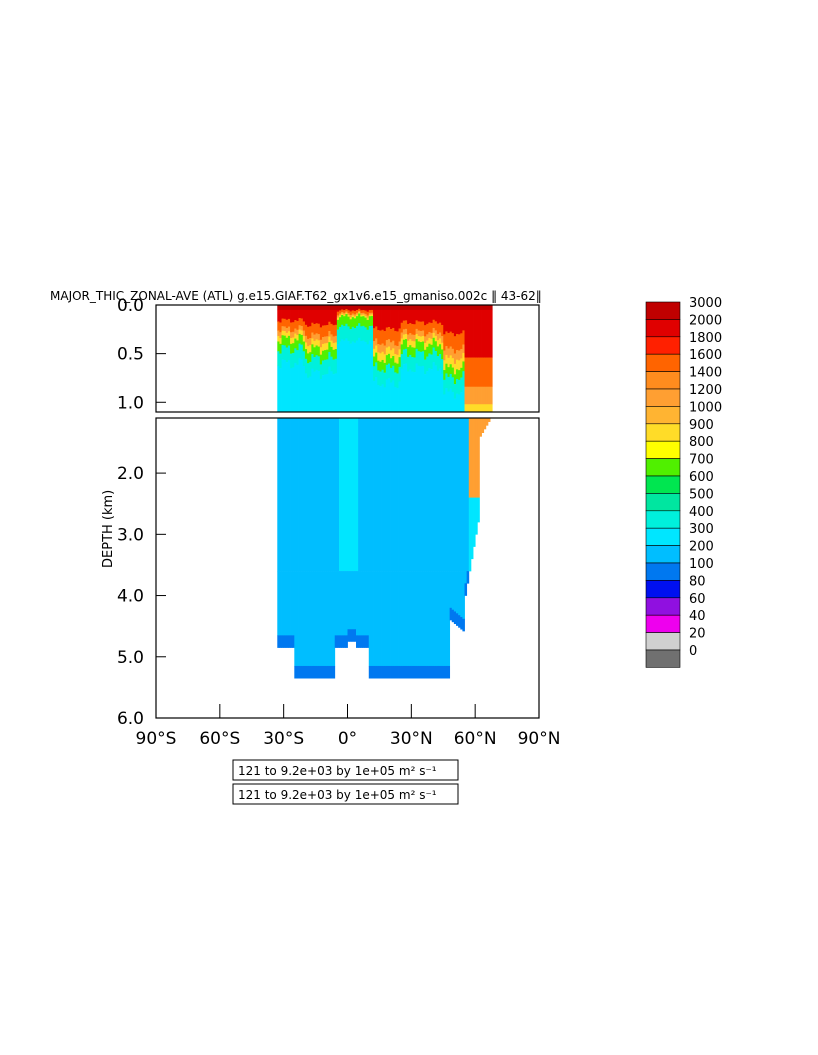 This screenshot has width=818, height=1055. I want to click on colorbar-level-label: 900, so click(701, 425).